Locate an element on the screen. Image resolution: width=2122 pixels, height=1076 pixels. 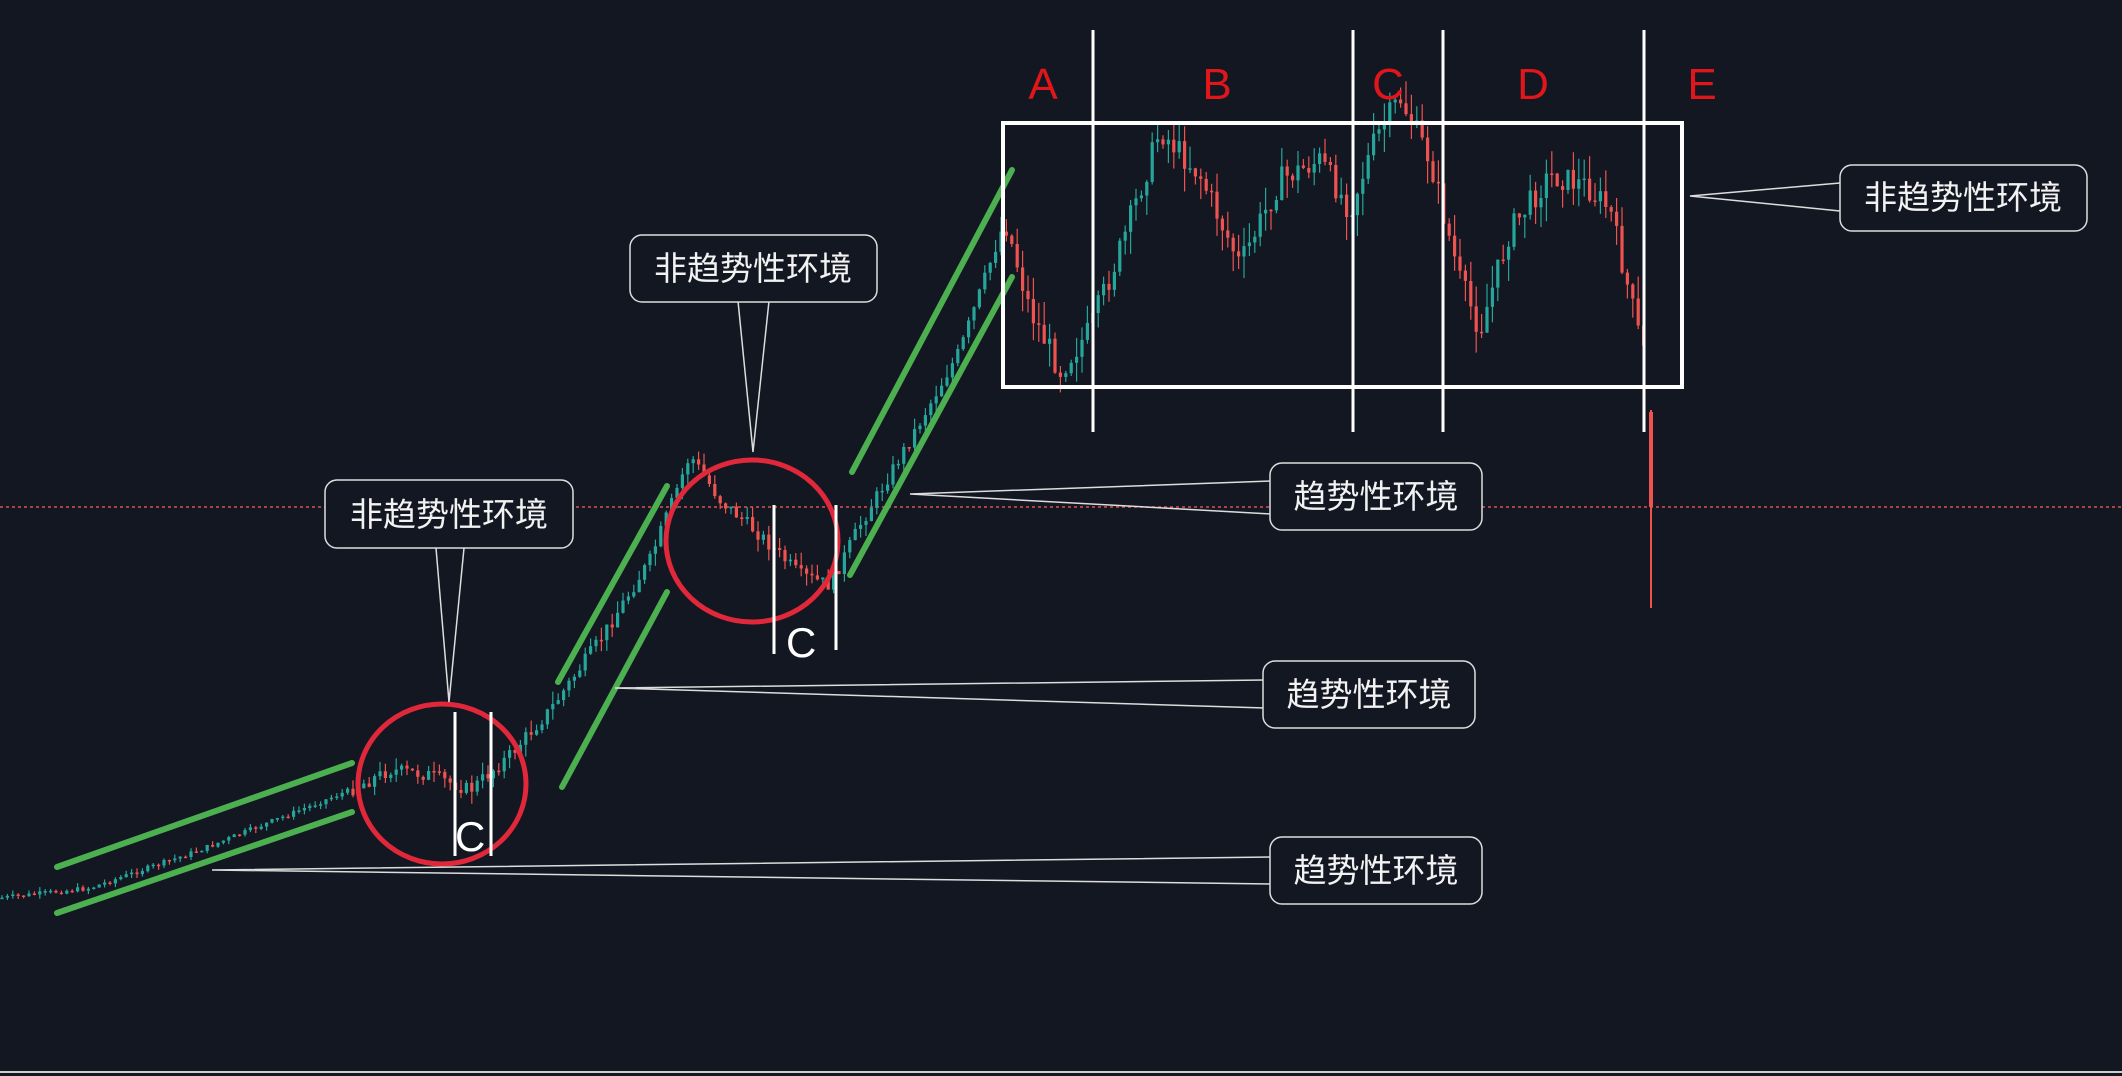
callout-non-trend-2-text: 非趋势性环境 is located at coordinates (753, 268).